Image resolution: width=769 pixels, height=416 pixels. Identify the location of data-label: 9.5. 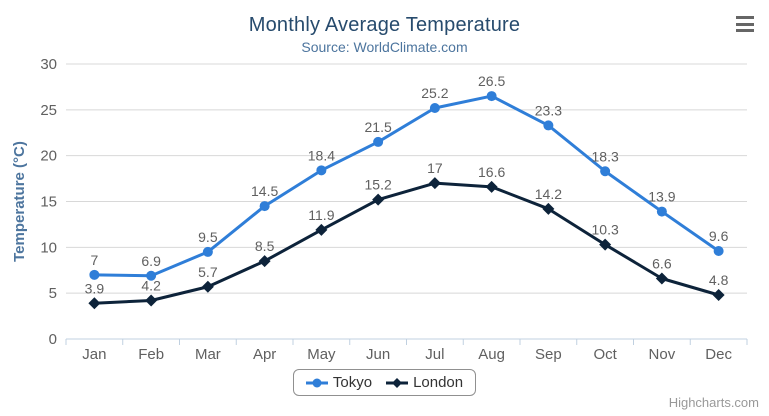
(208, 237).